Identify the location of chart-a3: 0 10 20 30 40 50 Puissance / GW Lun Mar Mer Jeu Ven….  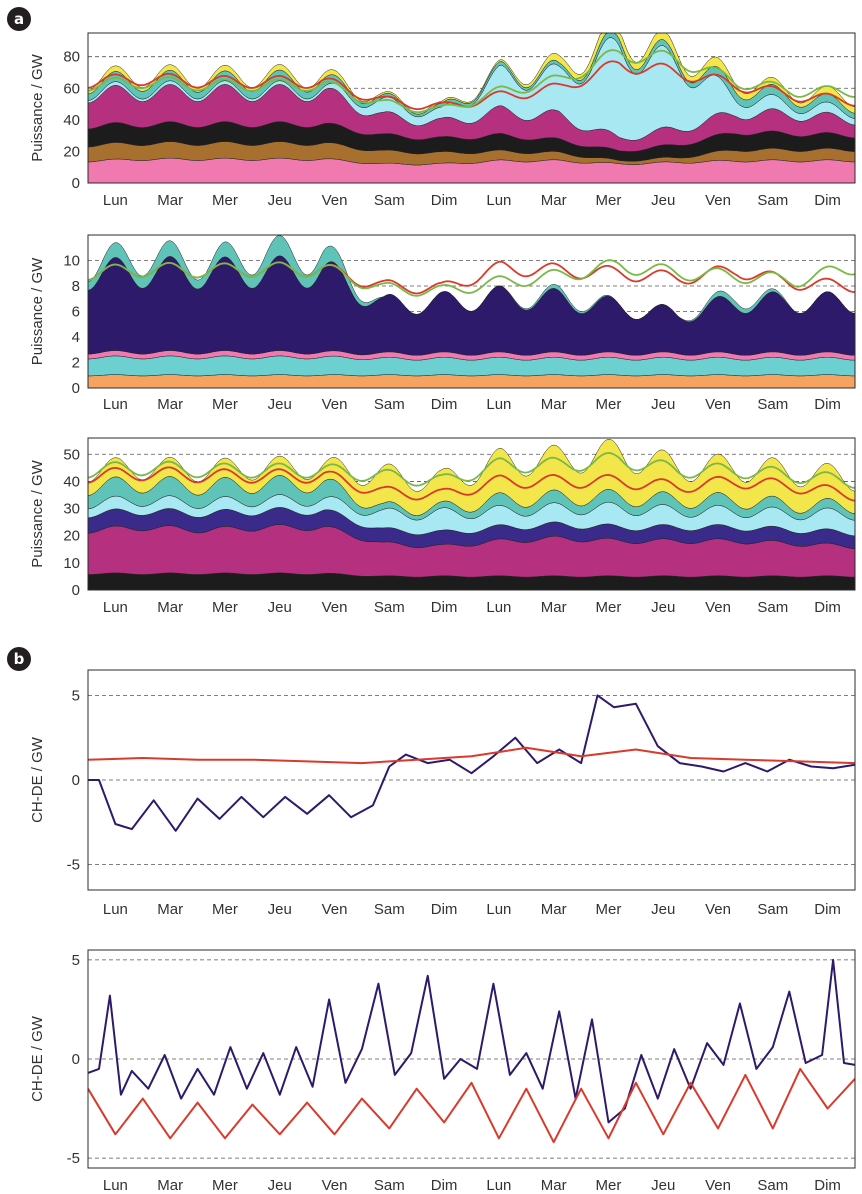
(442, 526).